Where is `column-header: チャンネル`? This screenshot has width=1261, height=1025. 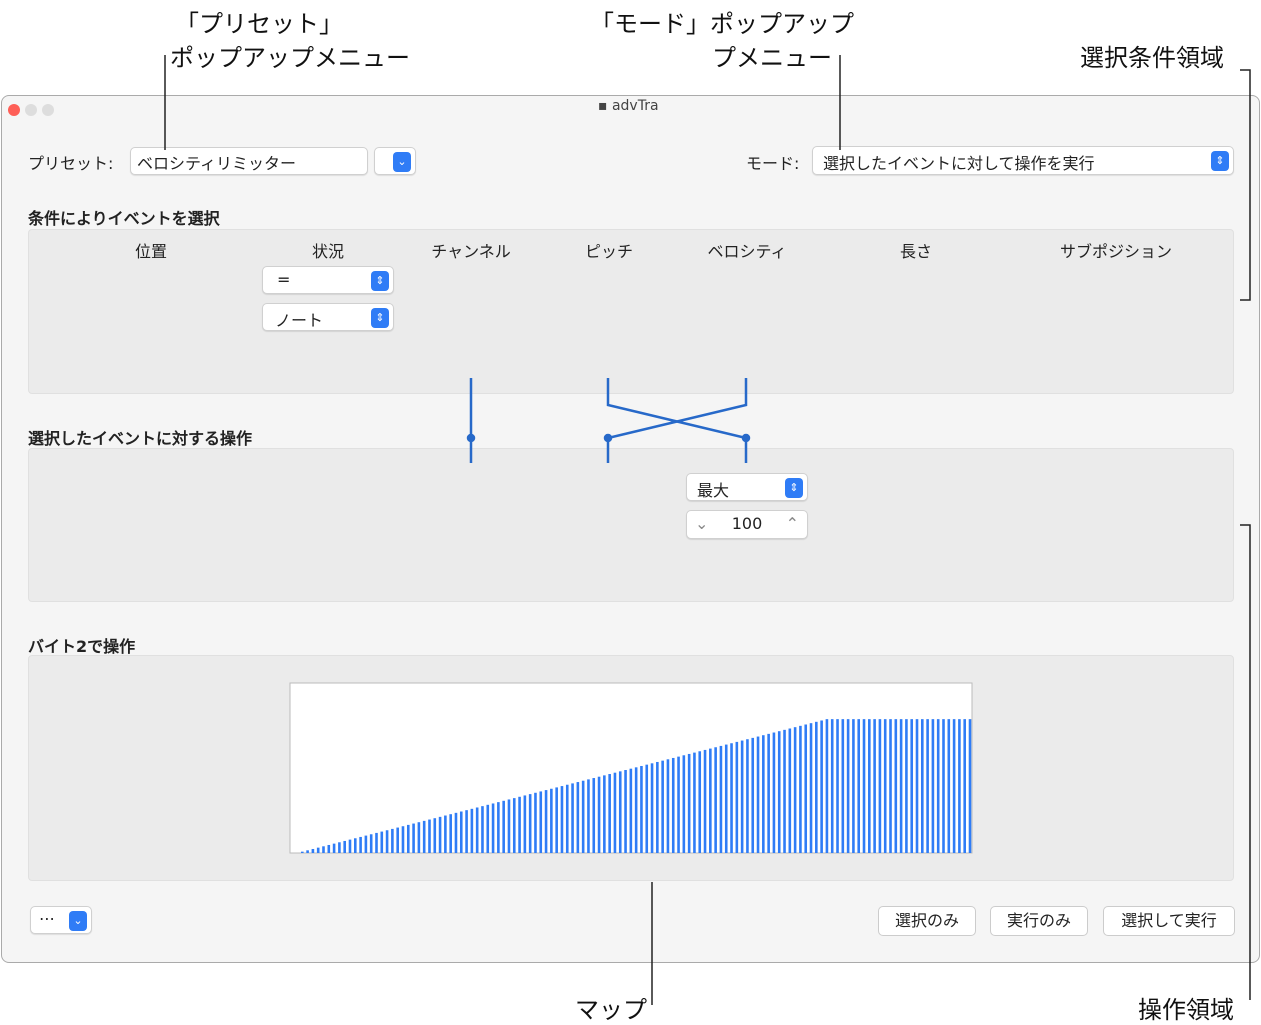
column-header: チャンネル is located at coordinates (471, 251).